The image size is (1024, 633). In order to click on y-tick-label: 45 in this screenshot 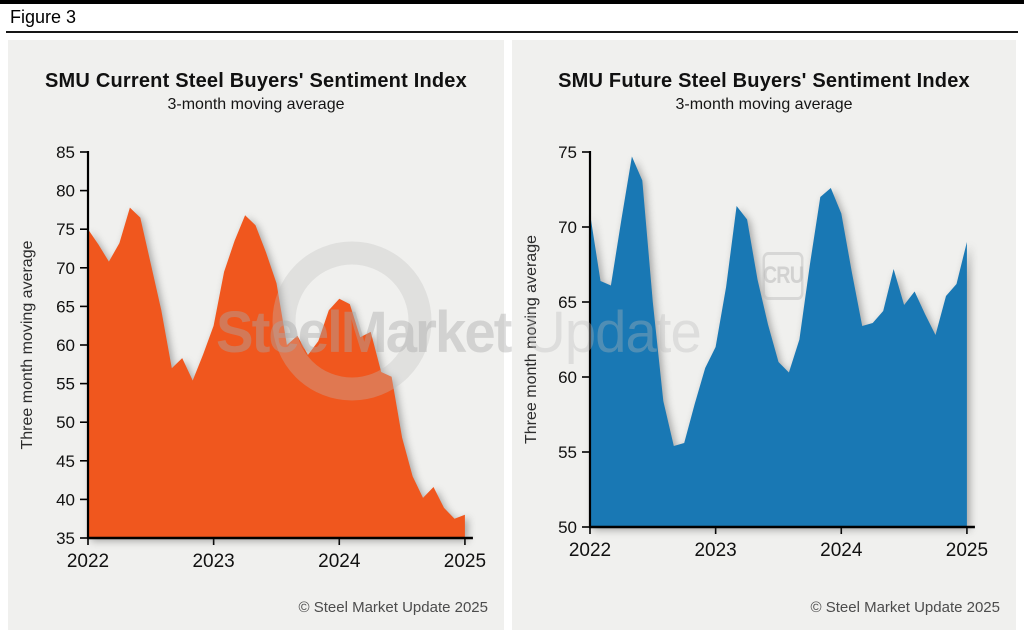, I will do `click(65, 461)`.